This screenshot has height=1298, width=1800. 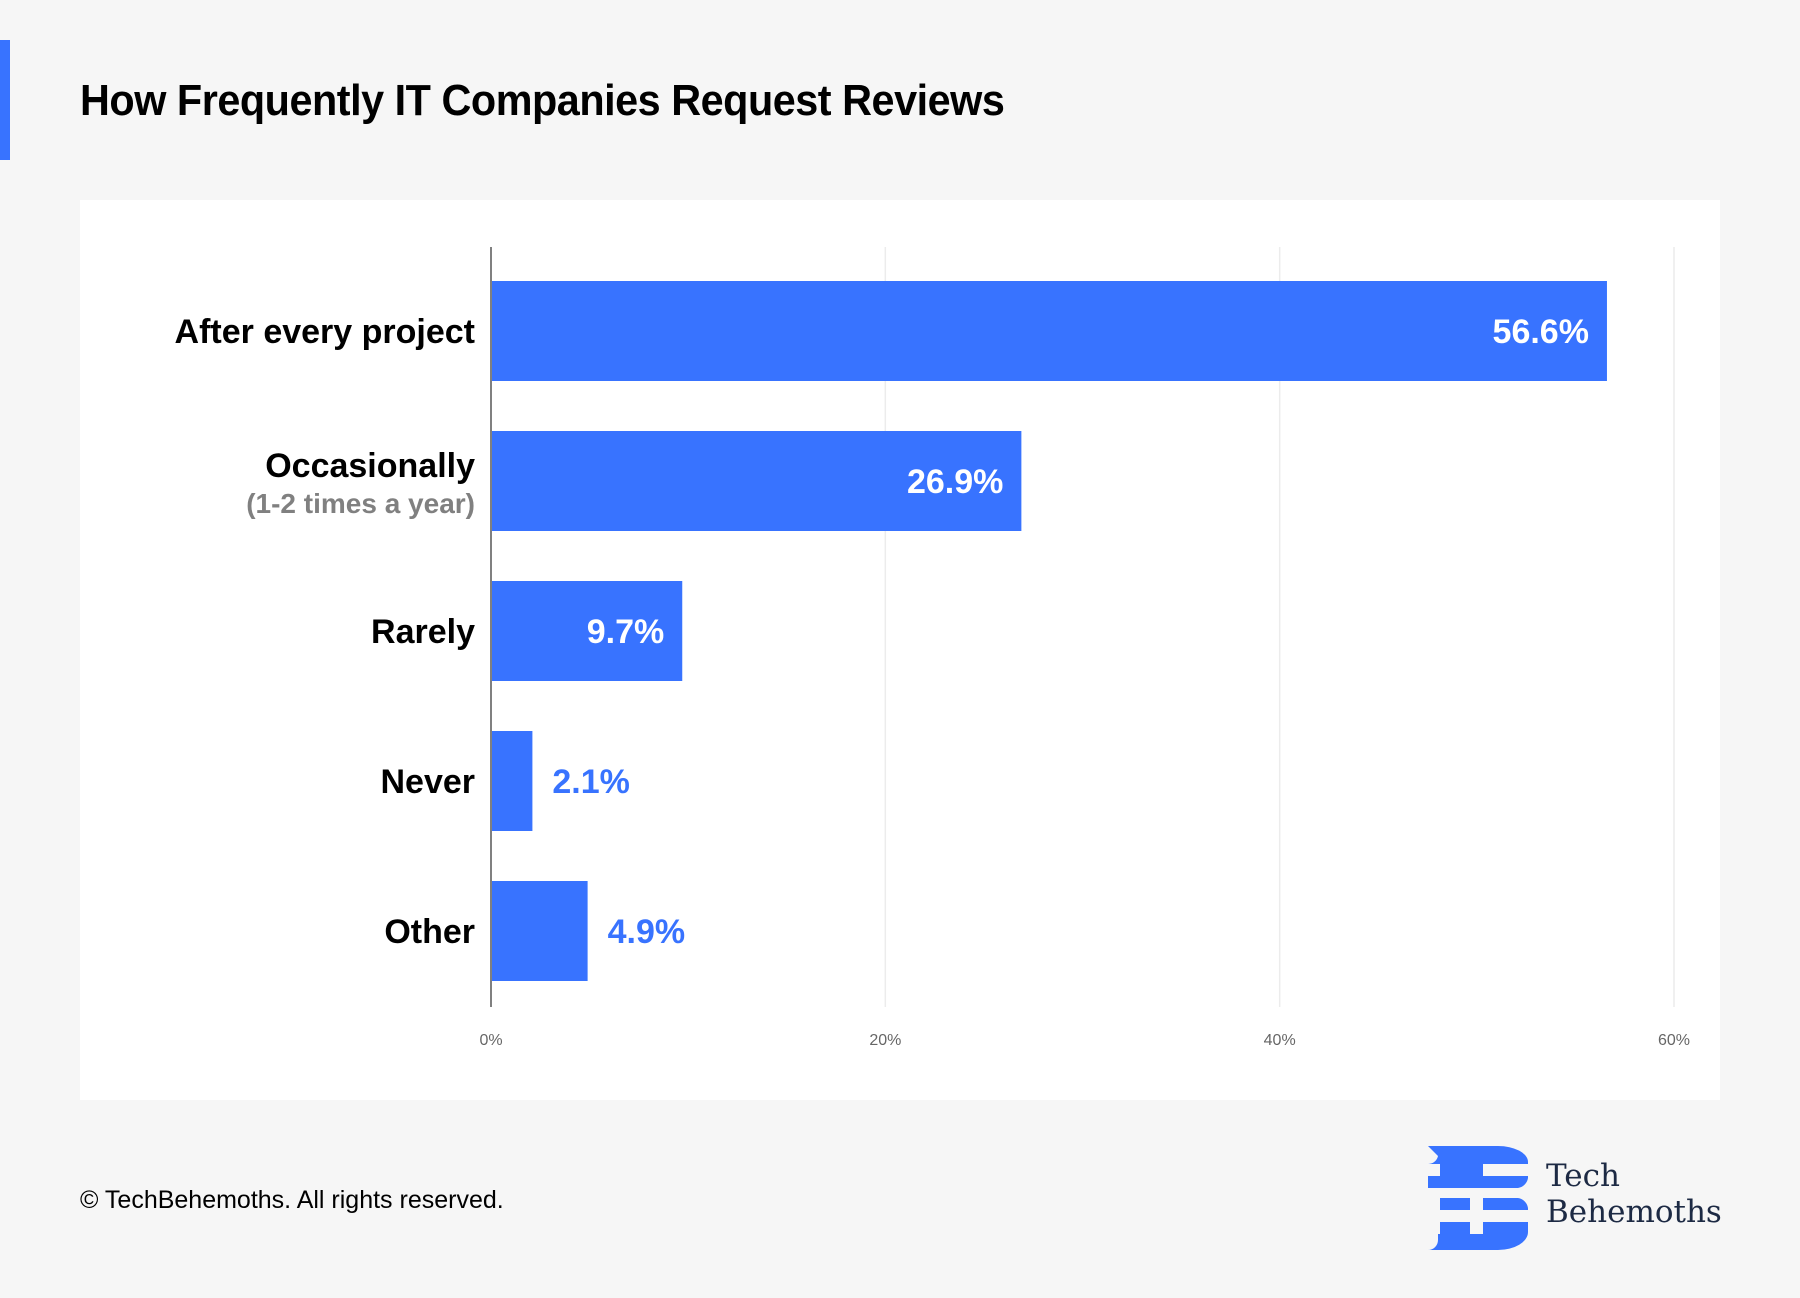 What do you see at coordinates (490, 1040) in the screenshot?
I see `x-tick-label: 0%` at bounding box center [490, 1040].